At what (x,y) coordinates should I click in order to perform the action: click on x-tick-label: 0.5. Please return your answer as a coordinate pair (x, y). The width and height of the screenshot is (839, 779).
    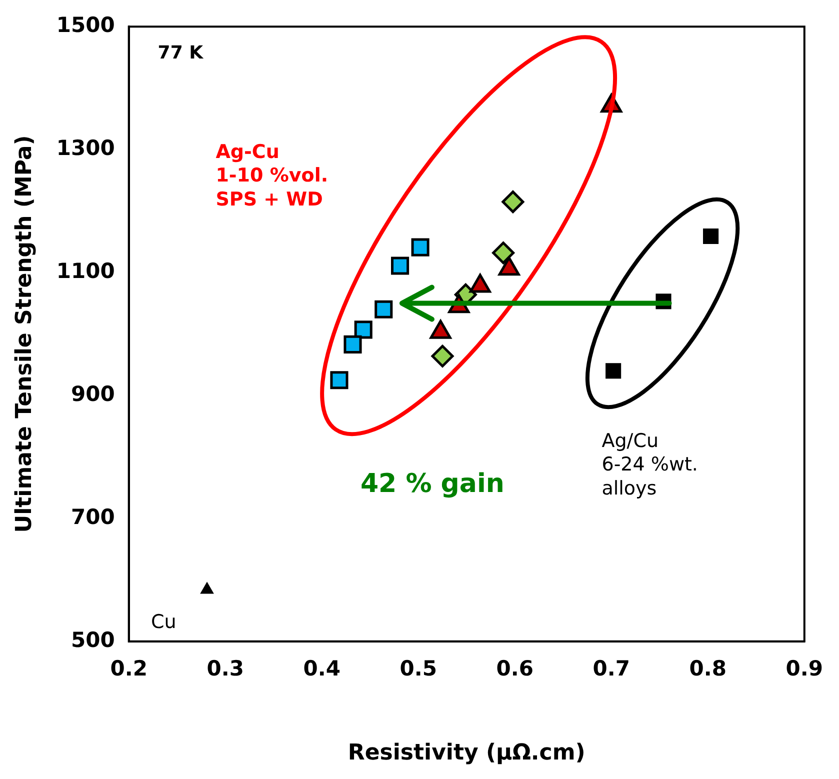
    Looking at the image, I should click on (418, 668).